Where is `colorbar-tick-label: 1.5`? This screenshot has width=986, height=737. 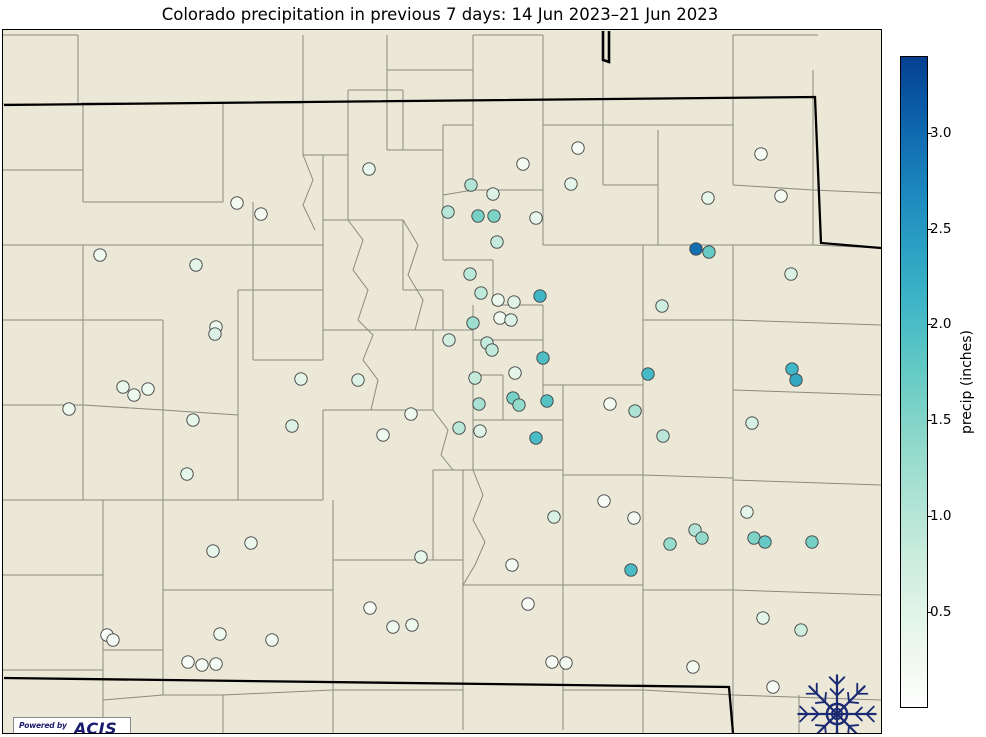
colorbar-tick-label: 1.5 is located at coordinates (941, 420).